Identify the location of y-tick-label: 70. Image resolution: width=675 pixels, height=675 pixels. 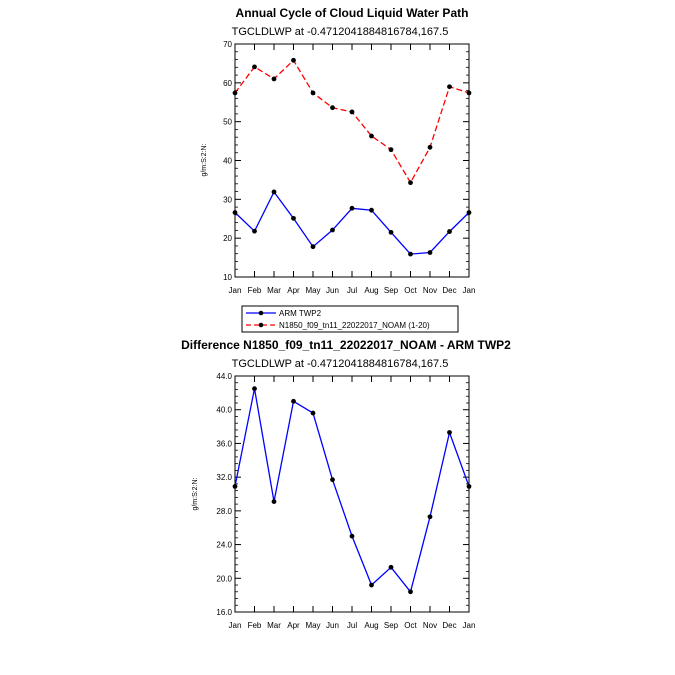
(227, 44).